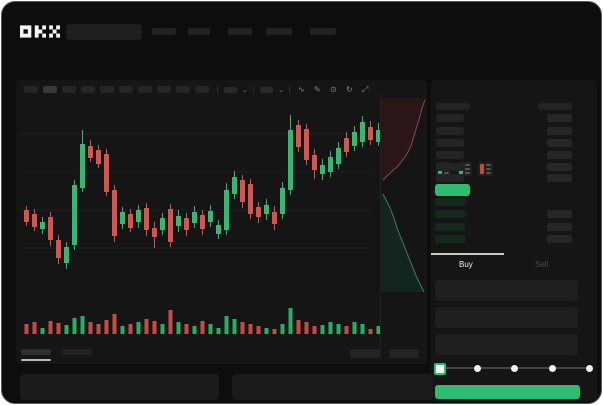 The height and width of the screenshot is (405, 603). I want to click on line-type-icon: ∿, so click(301, 89).